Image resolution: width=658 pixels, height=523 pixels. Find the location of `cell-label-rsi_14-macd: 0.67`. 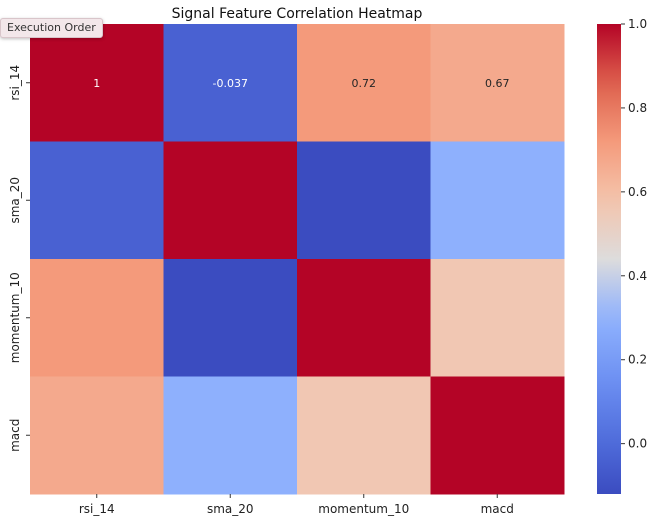

cell-label-rsi_14-macd: 0.67 is located at coordinates (497, 83).